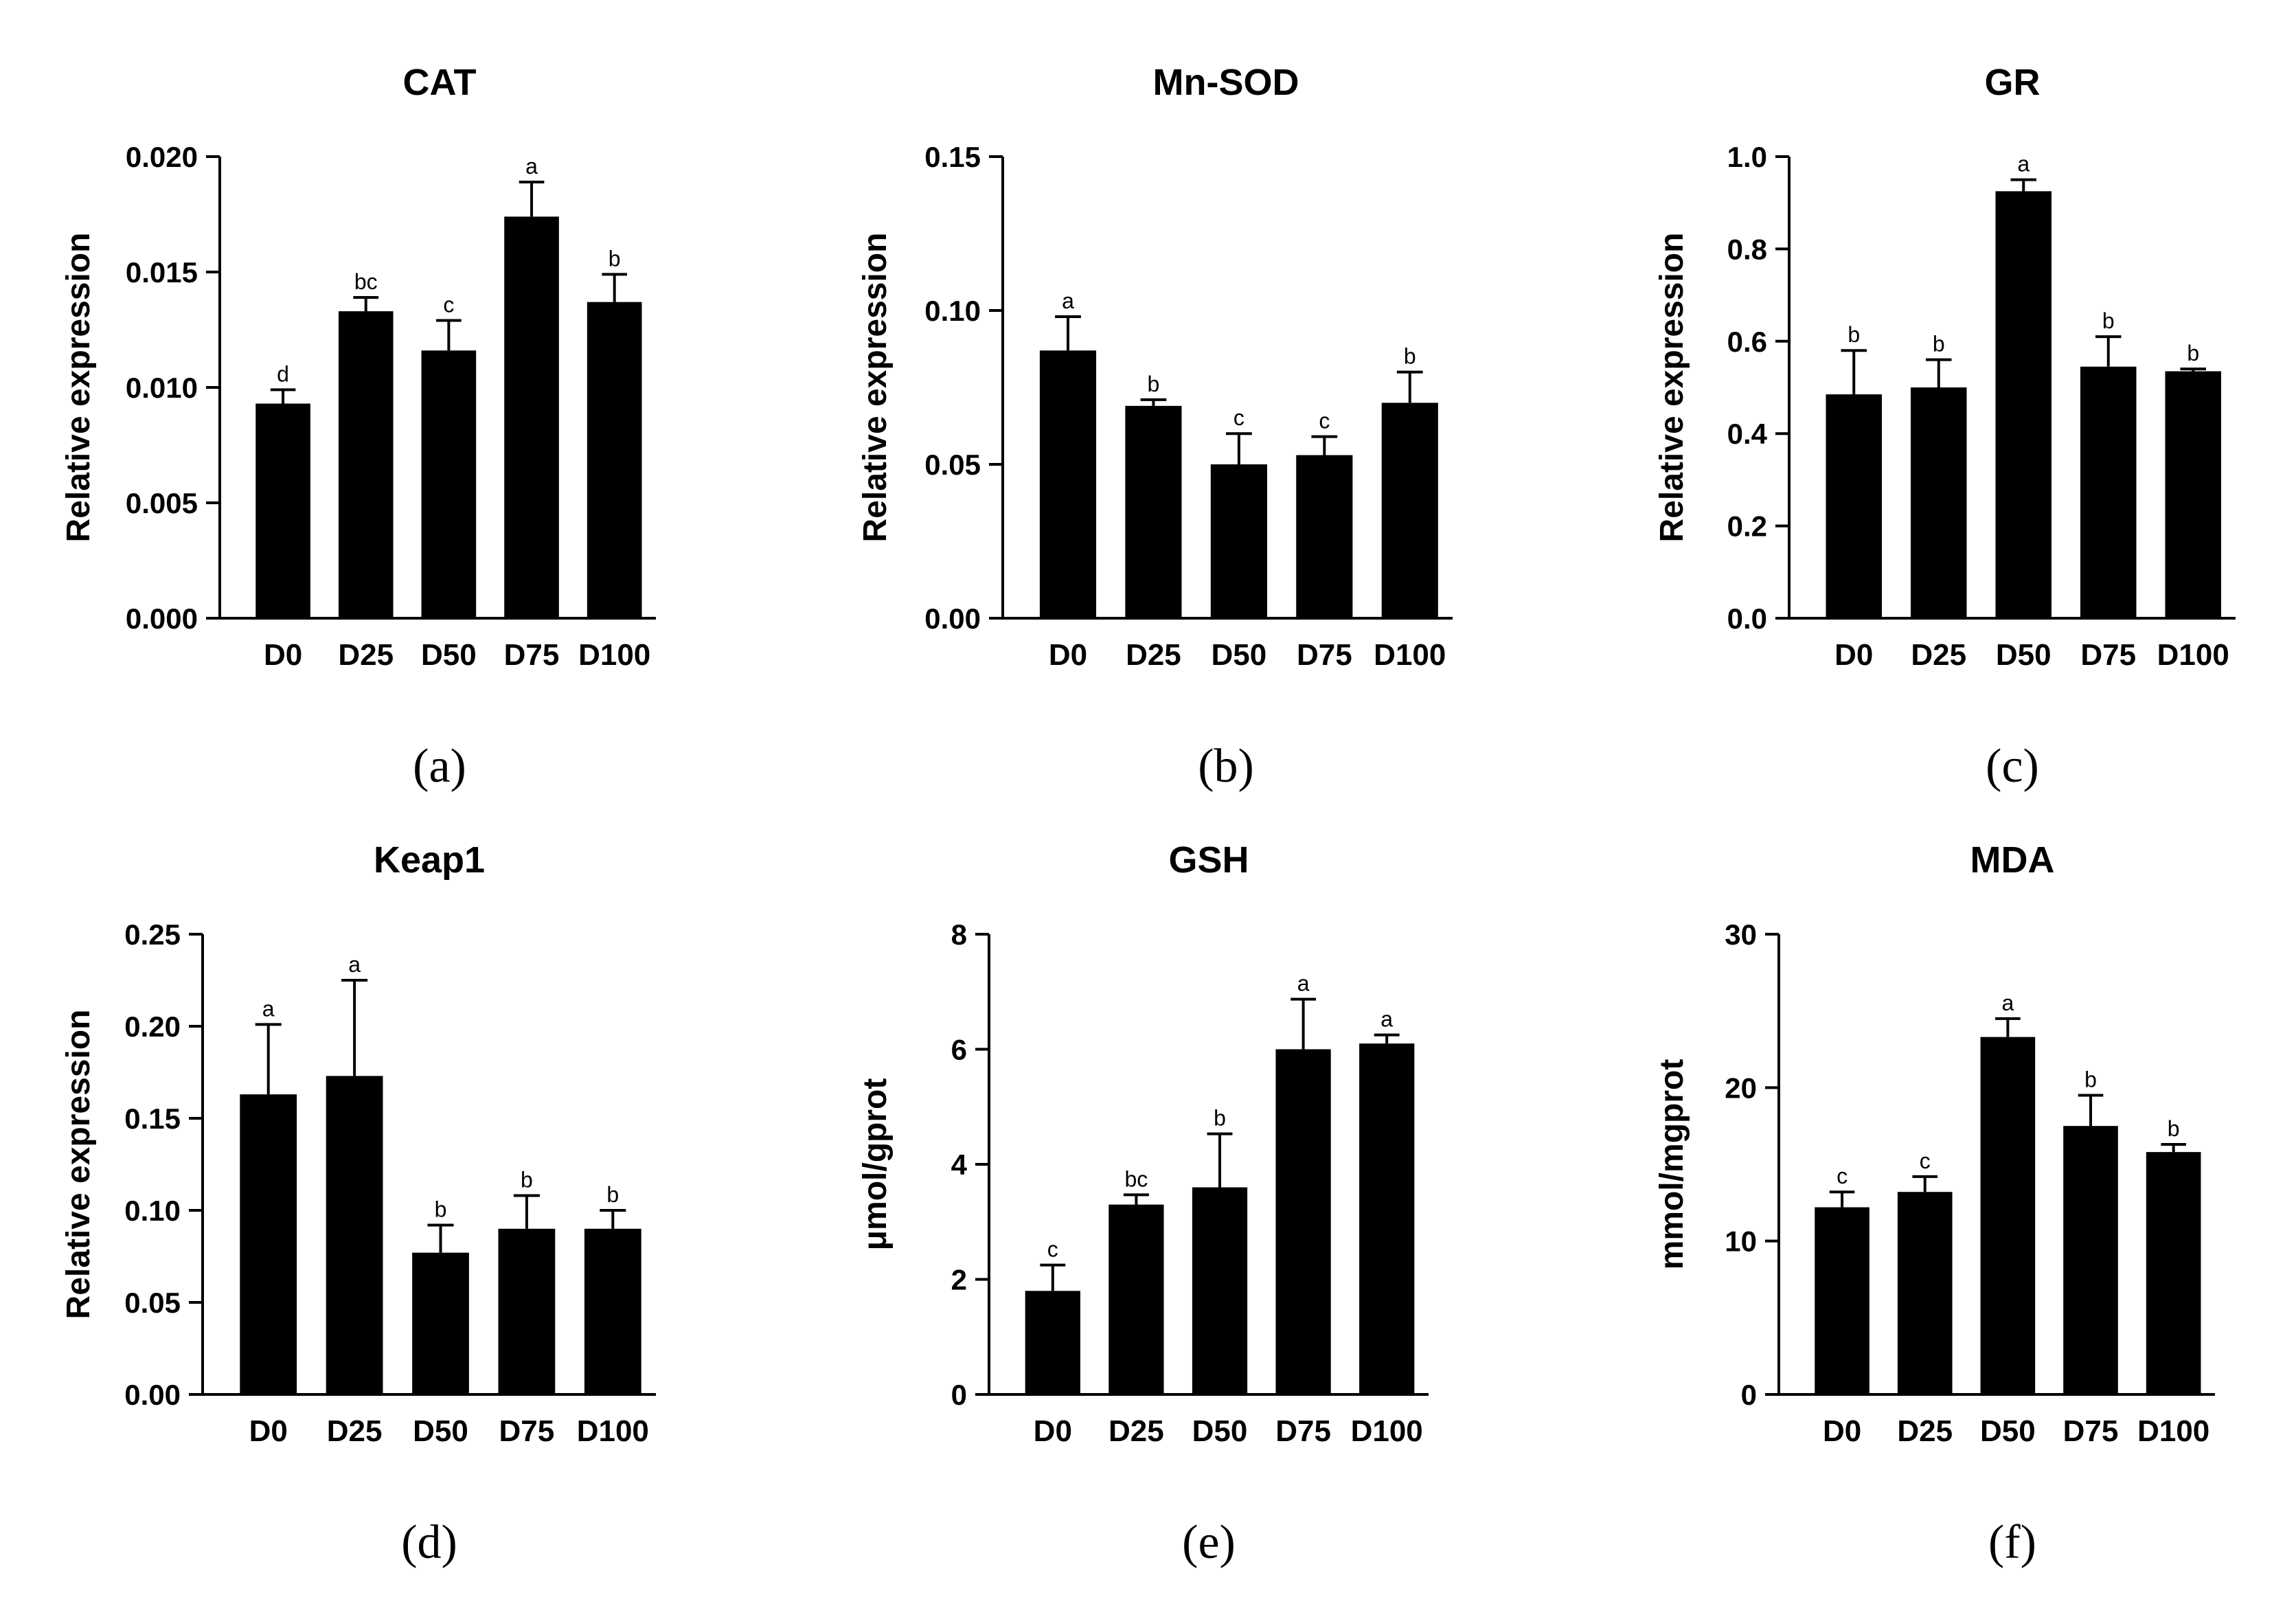 This screenshot has height=1606, width=2296. What do you see at coordinates (2007, 1003) in the screenshot?
I see `significance-label-D50: a` at bounding box center [2007, 1003].